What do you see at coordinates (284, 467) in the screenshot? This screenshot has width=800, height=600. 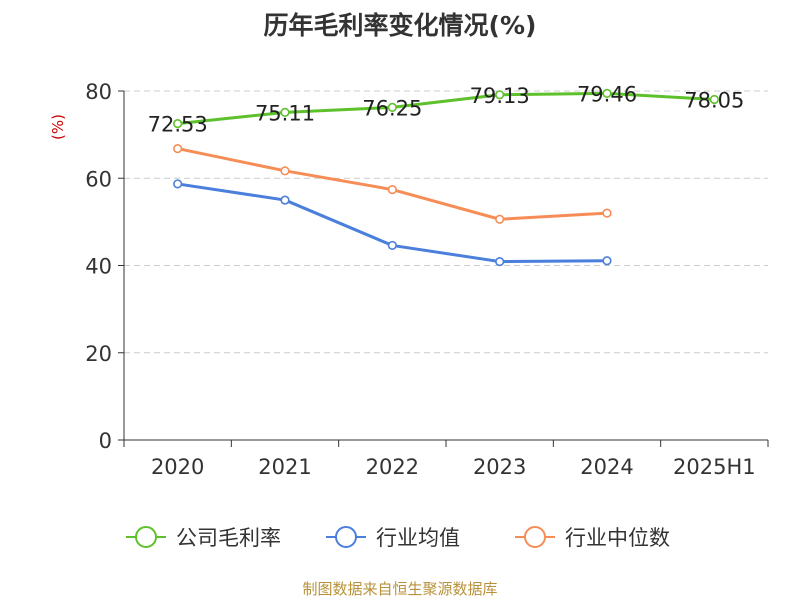 I see `x-tick-label: 2021` at bounding box center [284, 467].